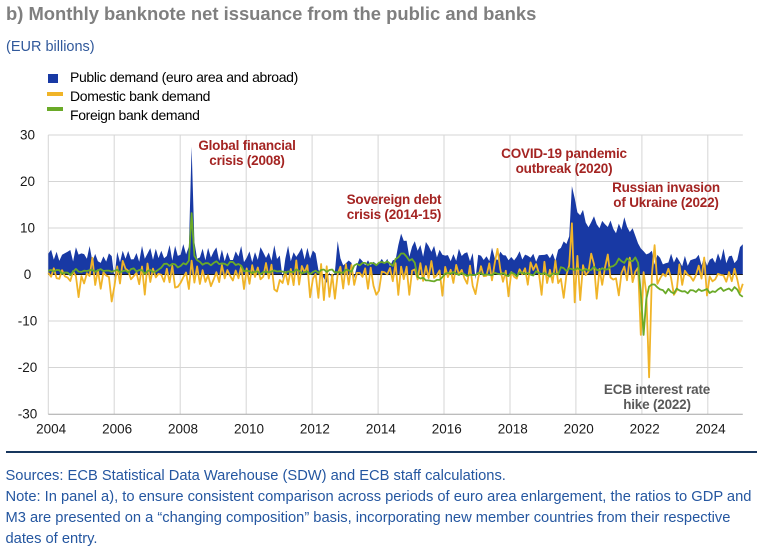 Image resolution: width=764 pixels, height=552 pixels. I want to click on svg-text: 2018, so click(513, 429).